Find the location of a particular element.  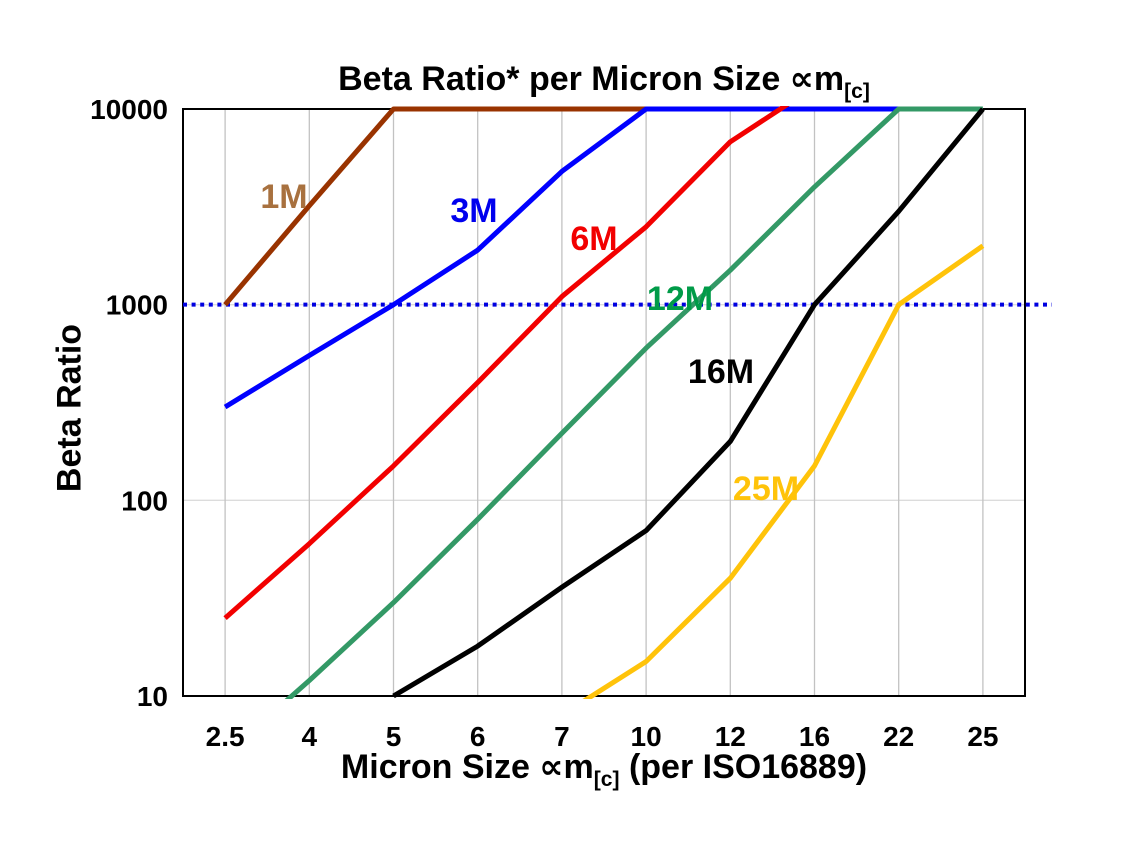

x-axis-title: Micron Size ∝m[c] (per ISO16889) is located at coordinates (604, 769).